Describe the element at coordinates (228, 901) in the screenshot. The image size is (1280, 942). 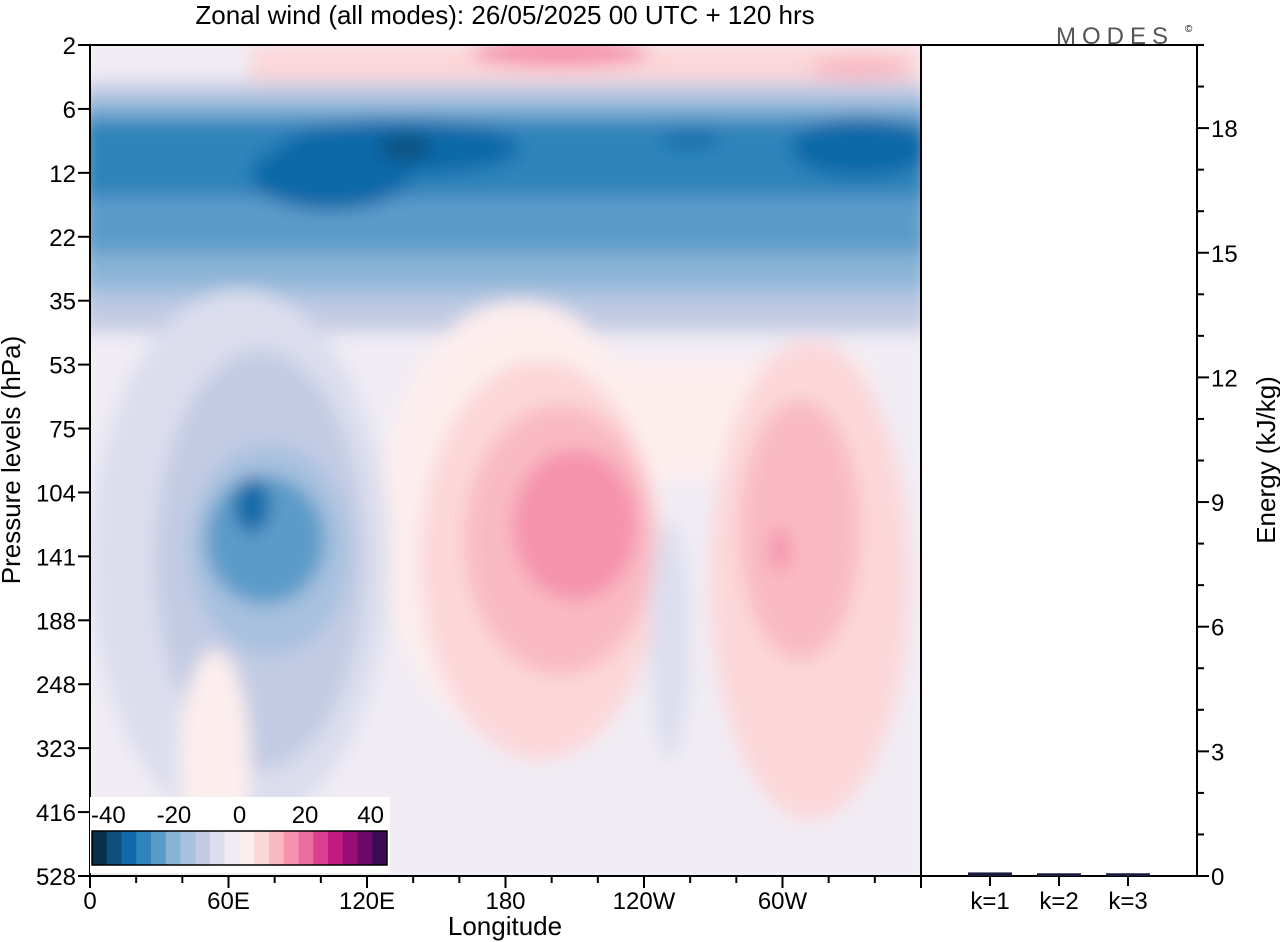
I see `x-tick-label: 60E` at that location.